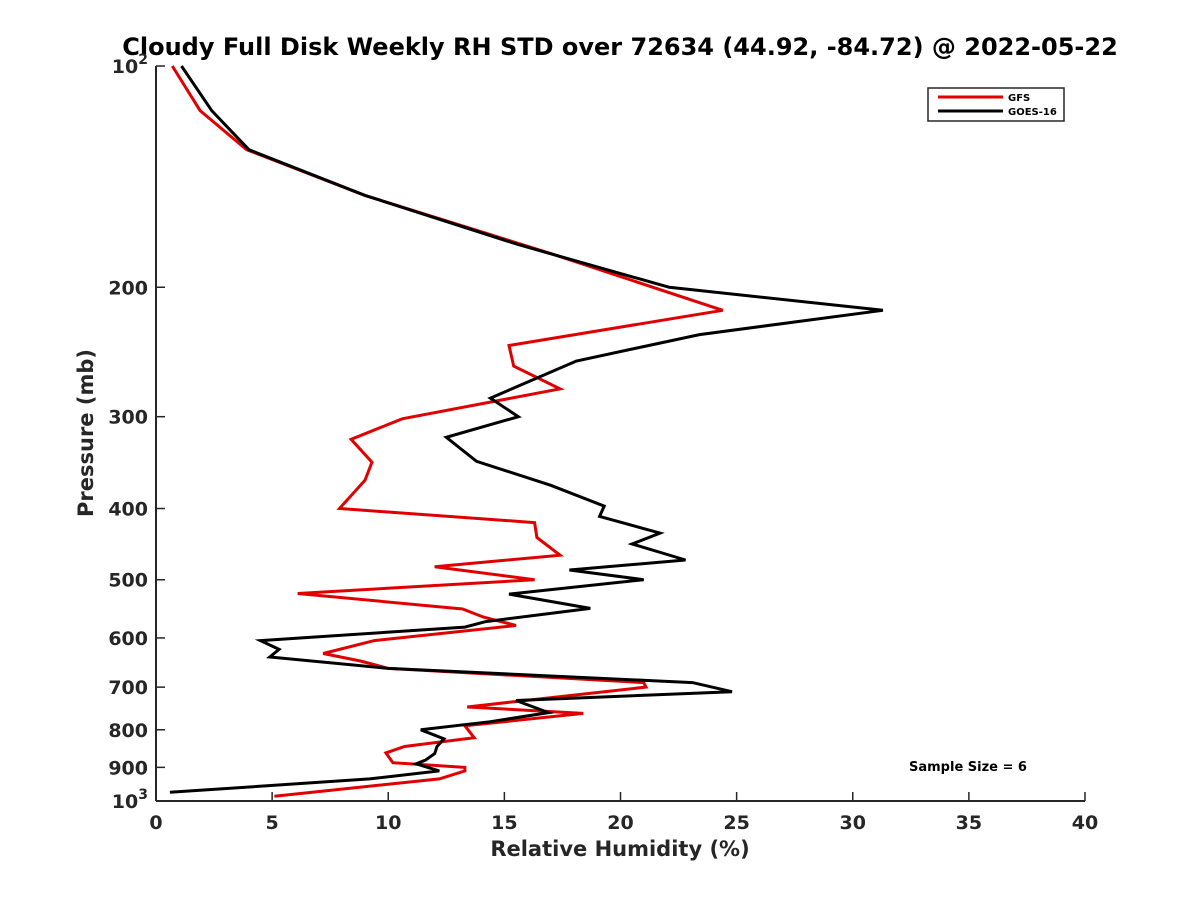 The width and height of the screenshot is (1200, 900). I want to click on y-tick-label-exponent: 3, so click(143, 795).